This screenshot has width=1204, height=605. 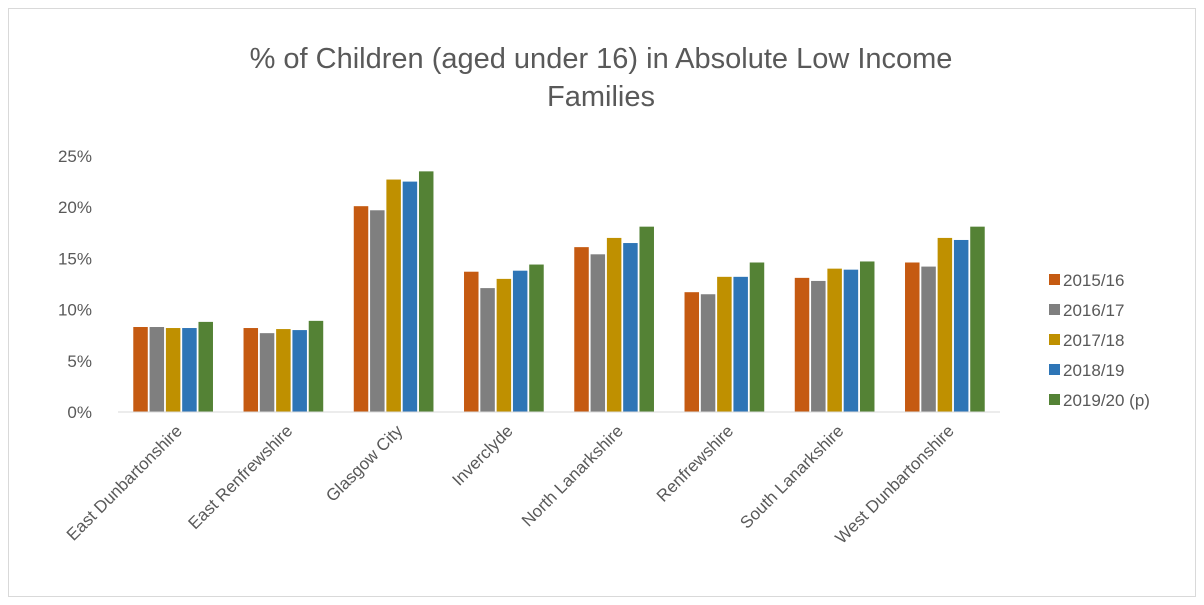 What do you see at coordinates (75, 207) in the screenshot?
I see `y-tick-label: 20%` at bounding box center [75, 207].